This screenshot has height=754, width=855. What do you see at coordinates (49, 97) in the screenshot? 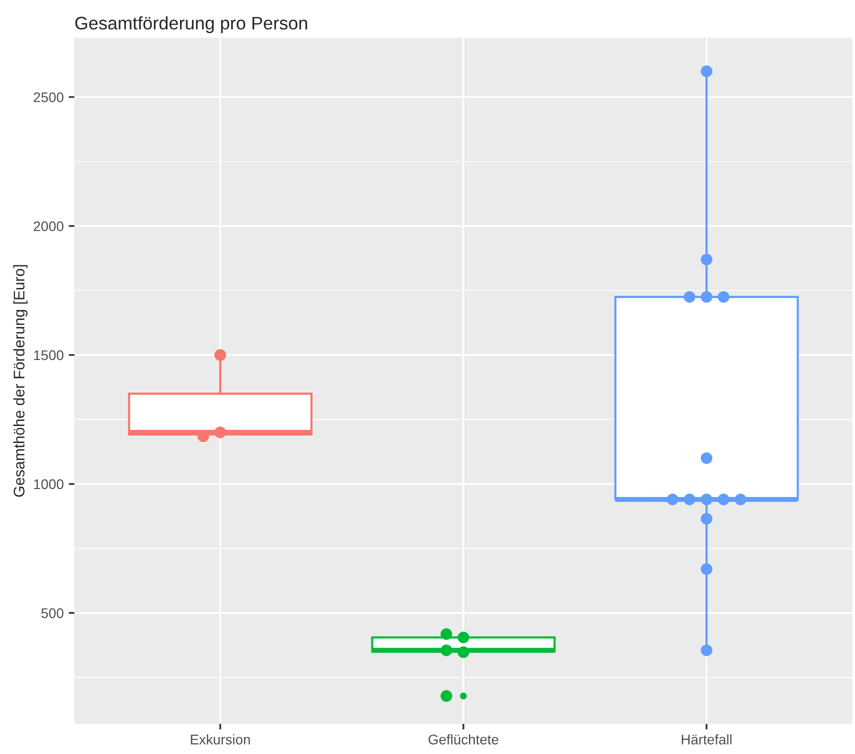
I see `y-tick-label: 2500` at bounding box center [49, 97].